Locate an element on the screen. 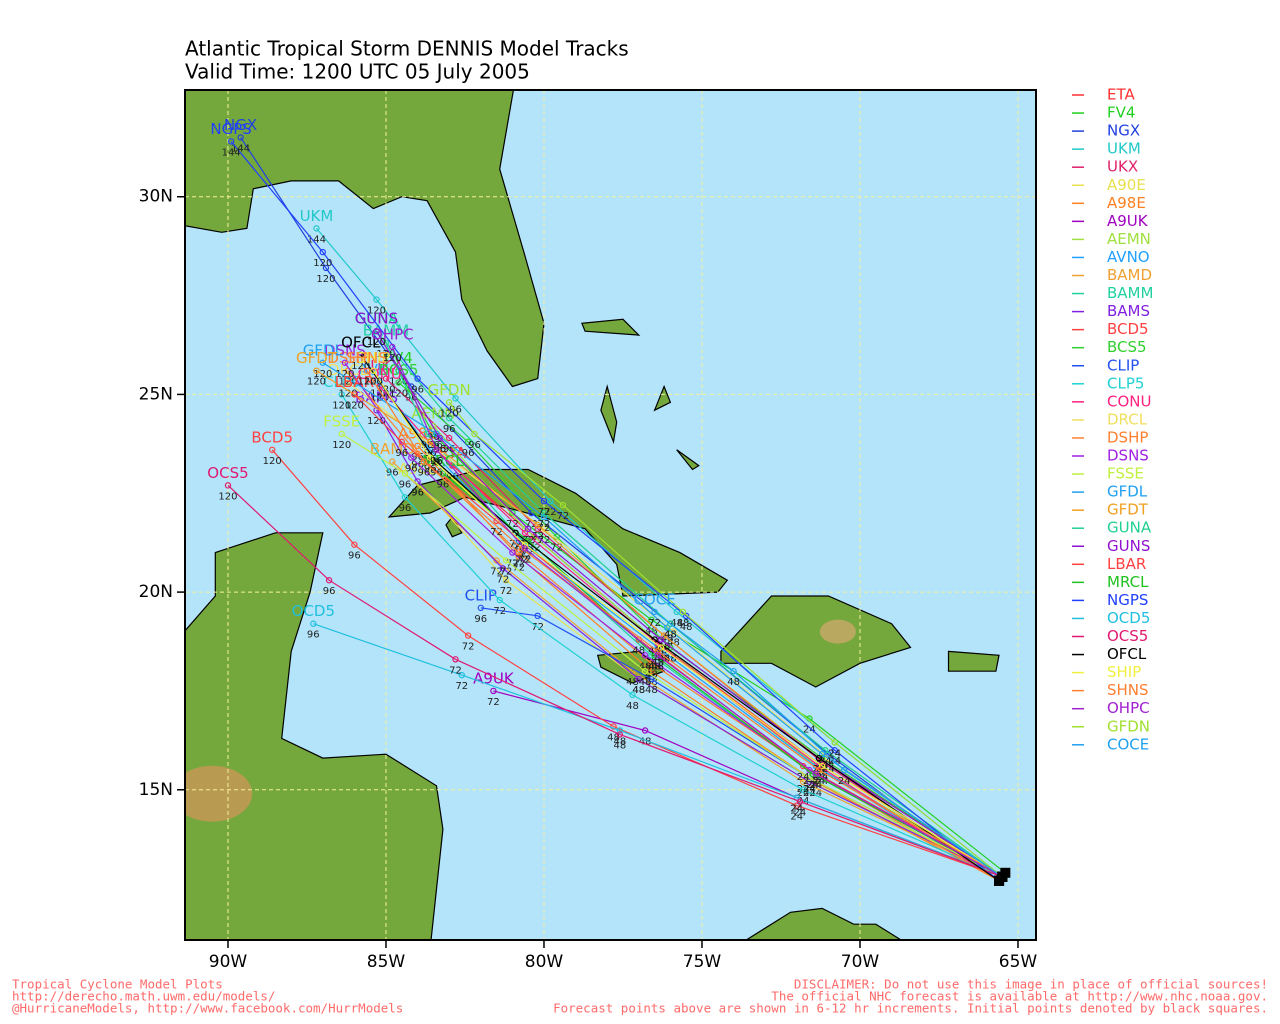 The height and width of the screenshot is (1024, 1280). map-subtitle: Valid Time: 1200 UTC 05 July 2005 is located at coordinates (357, 72).